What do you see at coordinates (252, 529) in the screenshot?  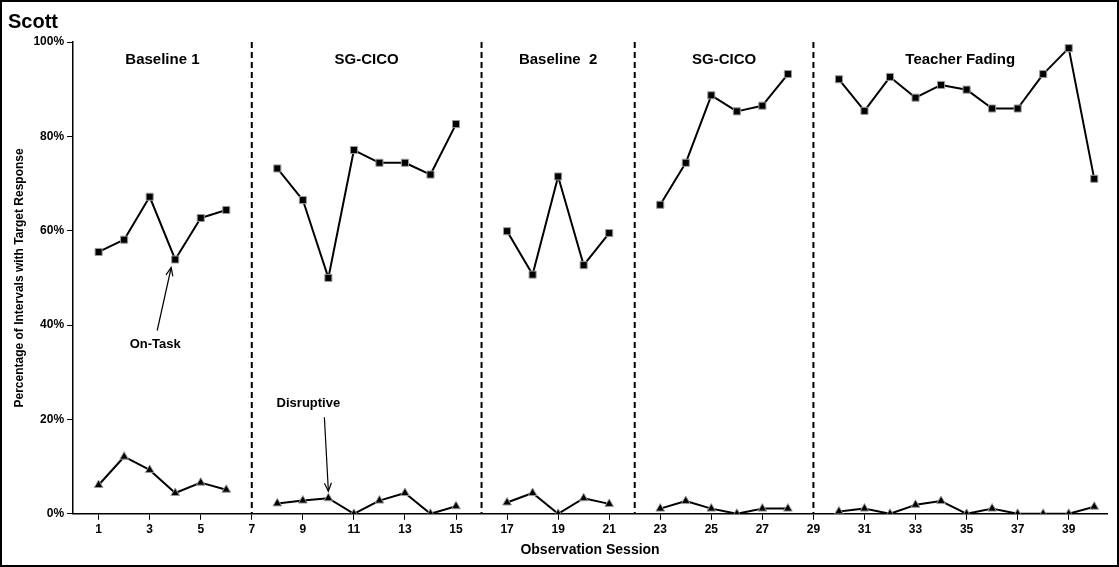 I see `x-tick-label: 7` at bounding box center [252, 529].